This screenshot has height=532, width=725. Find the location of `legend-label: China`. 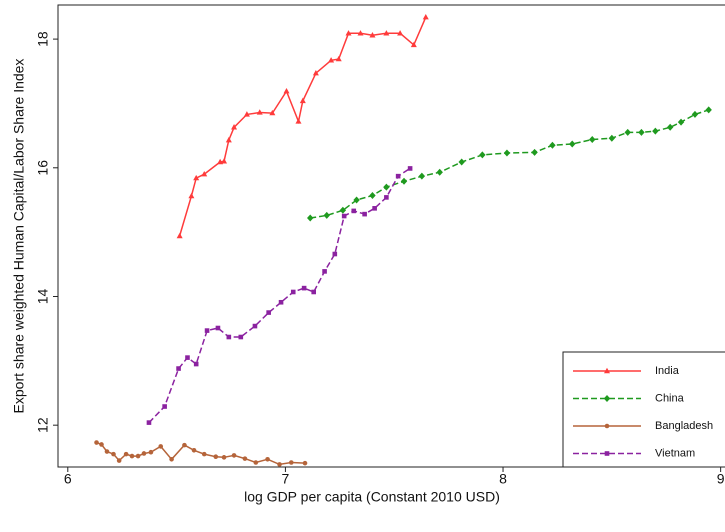

legend-label: China is located at coordinates (670, 398).